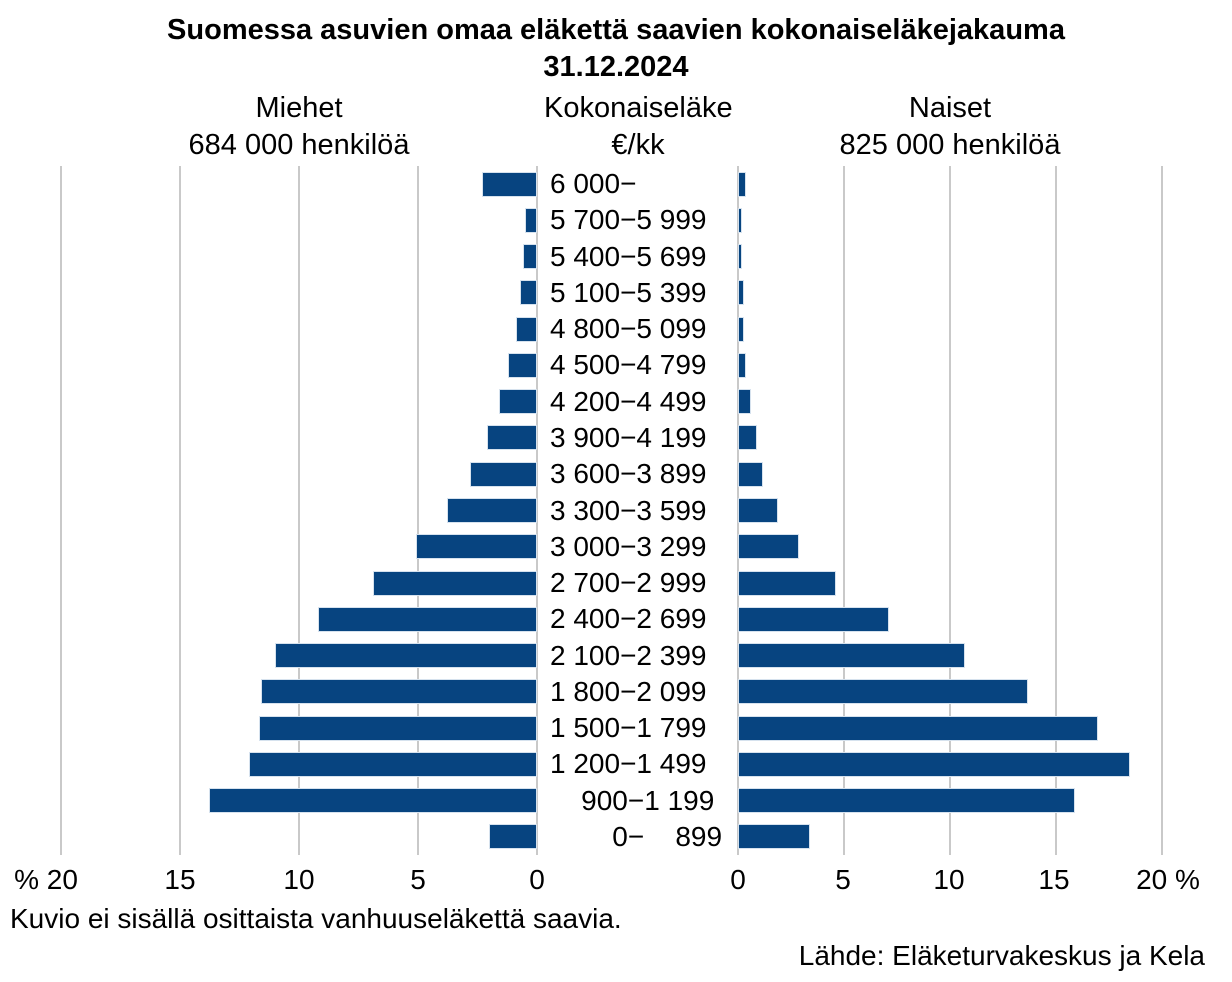 The height and width of the screenshot is (982, 1232). Describe the element at coordinates (628, 365) in the screenshot. I see `pension-range-label: 4 500−4 799` at that location.